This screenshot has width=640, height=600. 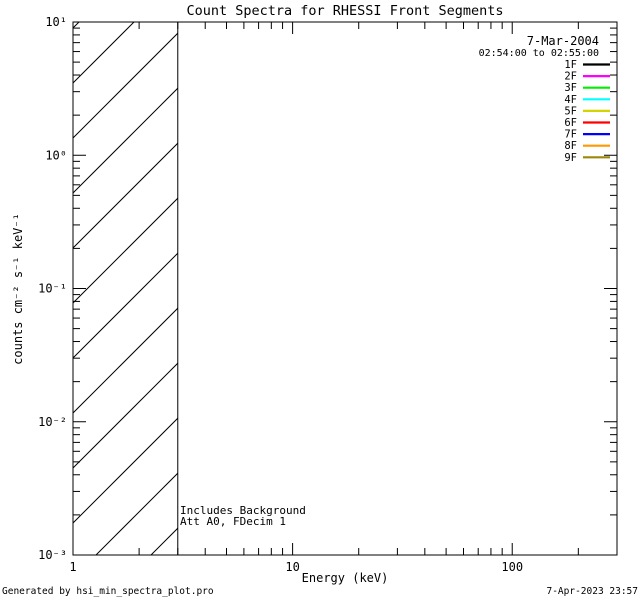 I want to click on legend-entry-label-5f: 5F, so click(x=570, y=111).